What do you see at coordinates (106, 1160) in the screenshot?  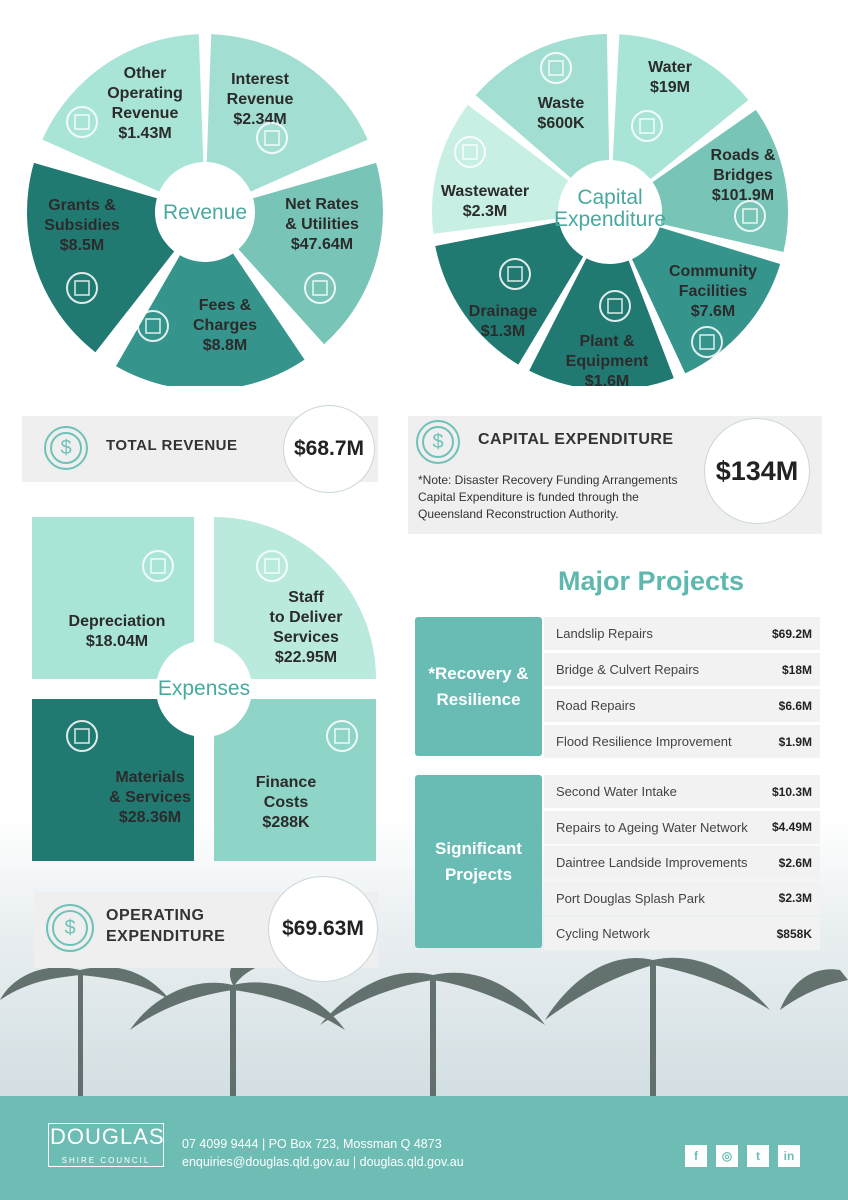 I see `logo-subtitle: SHIRE COUNCIL` at bounding box center [106, 1160].